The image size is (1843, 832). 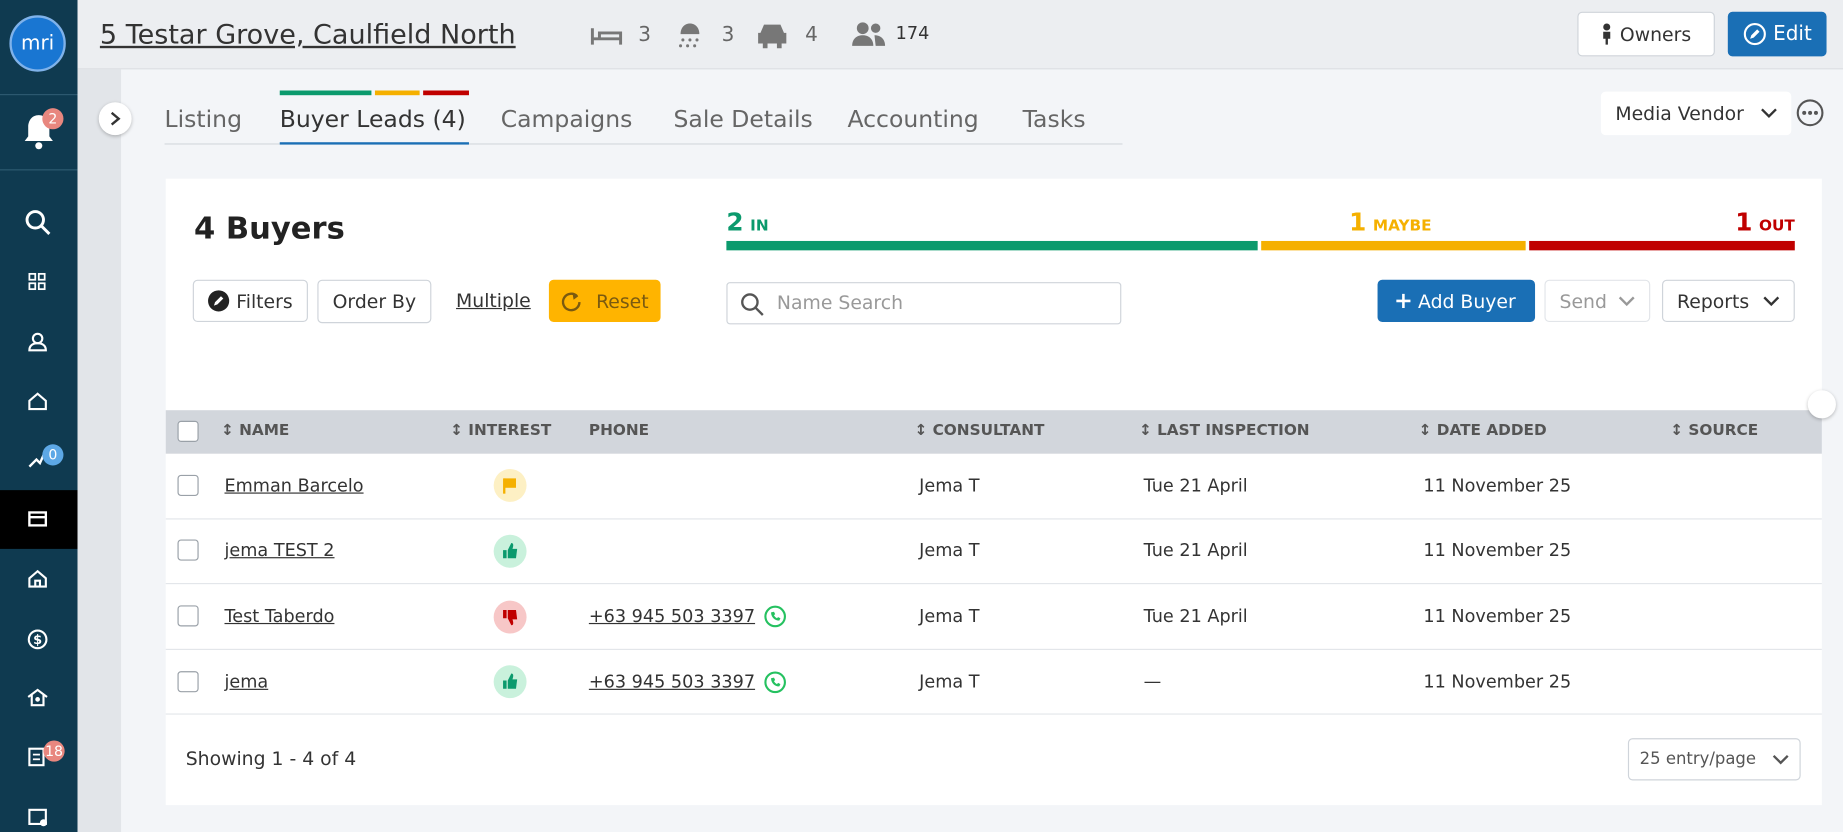 What do you see at coordinates (735, 222) in the screenshot?
I see `in-number: 2` at bounding box center [735, 222].